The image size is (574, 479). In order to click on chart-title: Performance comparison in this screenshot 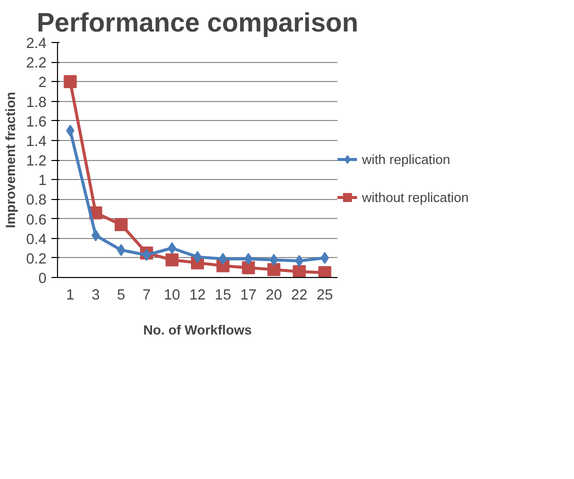, I will do `click(197, 23)`.